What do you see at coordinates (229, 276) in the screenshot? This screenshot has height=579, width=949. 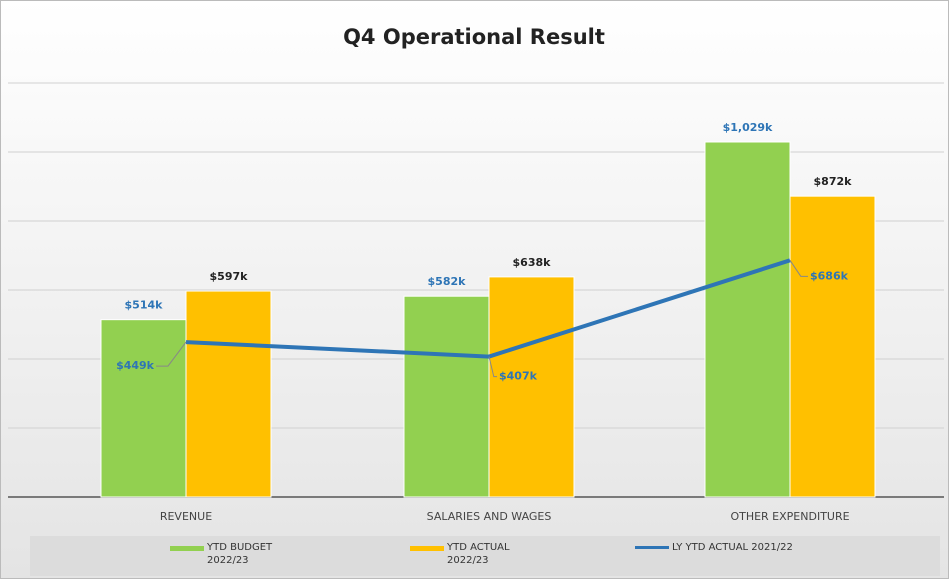 I see `data-label: $597k` at bounding box center [229, 276].